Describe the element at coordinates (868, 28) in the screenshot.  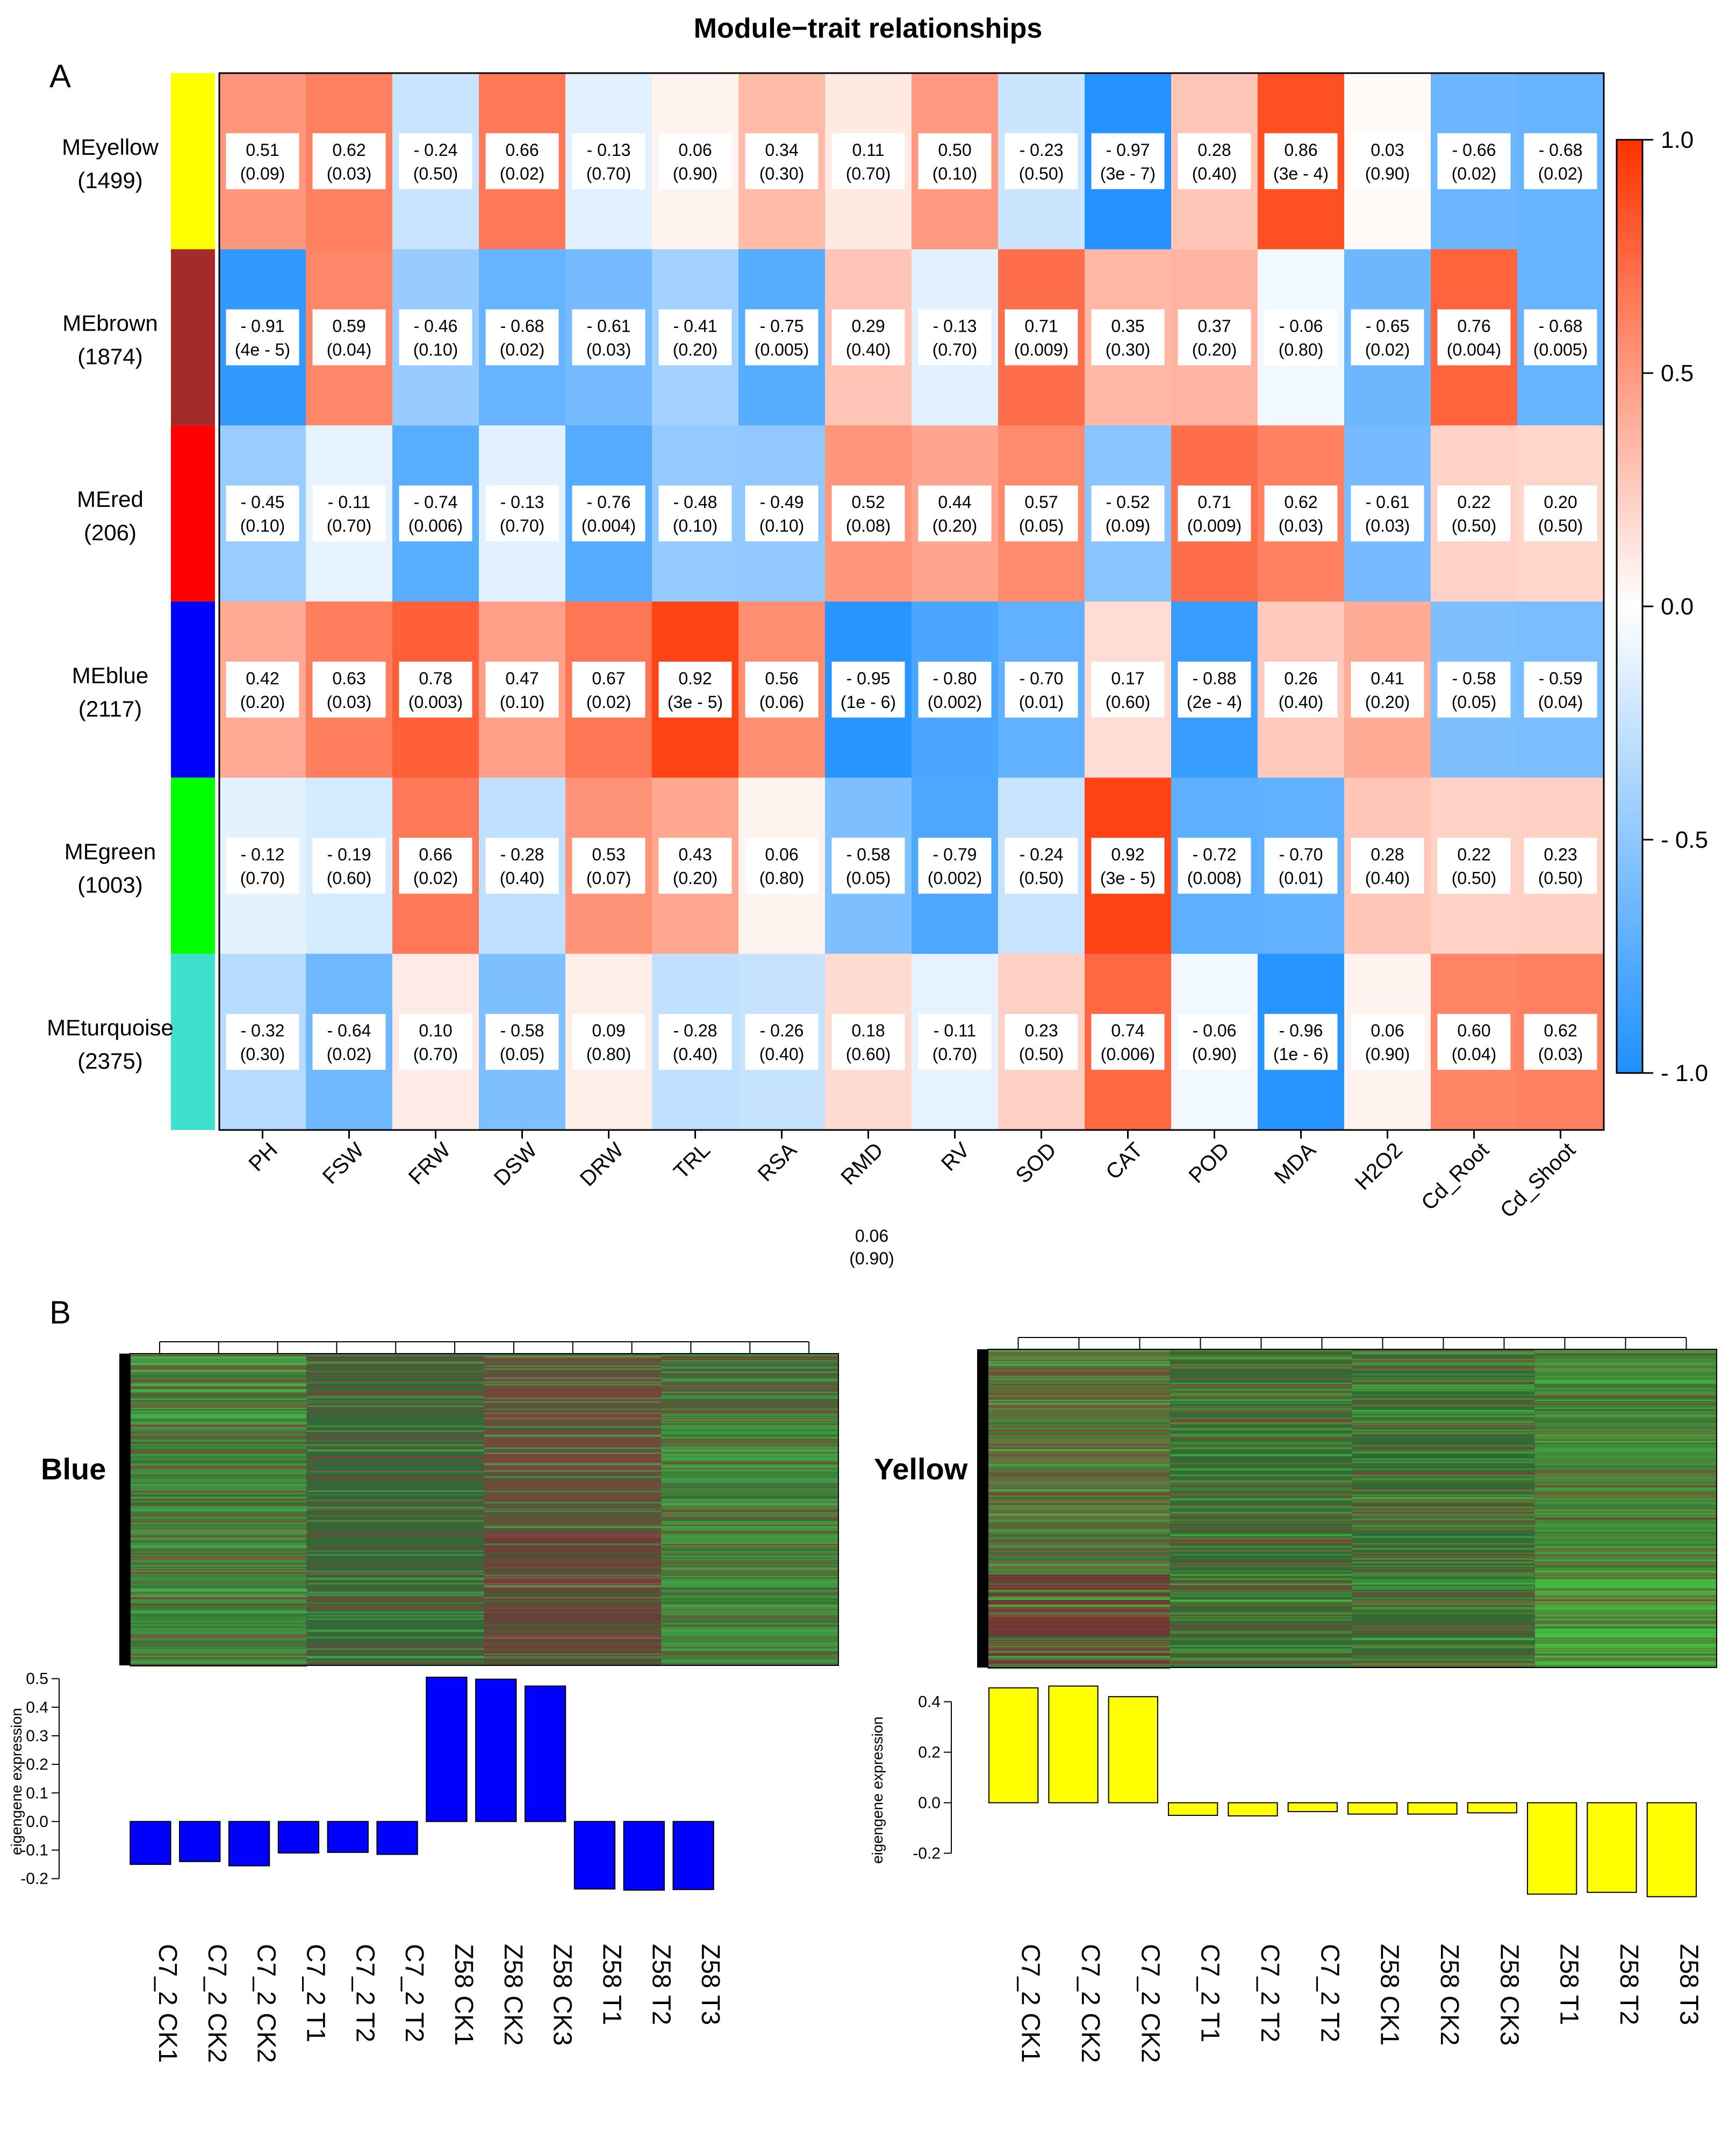
I see `heatmap-title: Module−trait relationships` at that location.